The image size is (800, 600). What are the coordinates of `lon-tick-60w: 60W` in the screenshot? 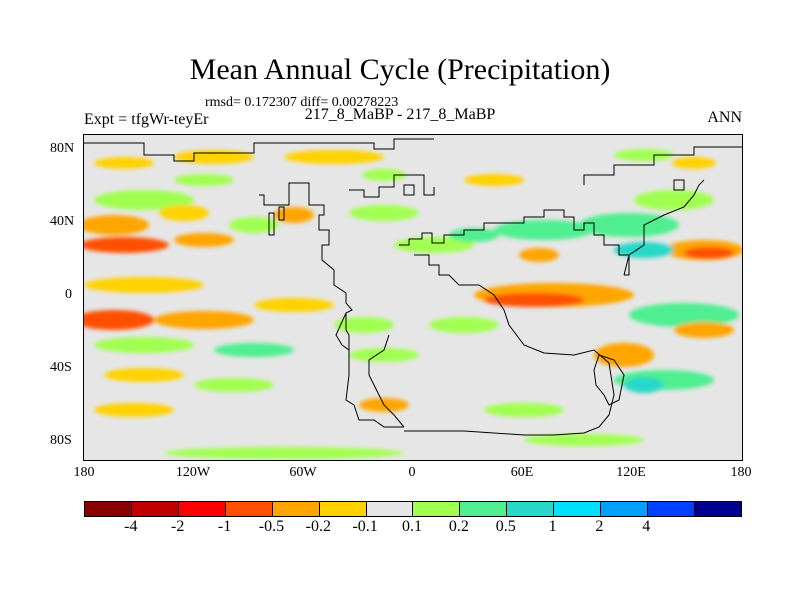 It's located at (303, 472).